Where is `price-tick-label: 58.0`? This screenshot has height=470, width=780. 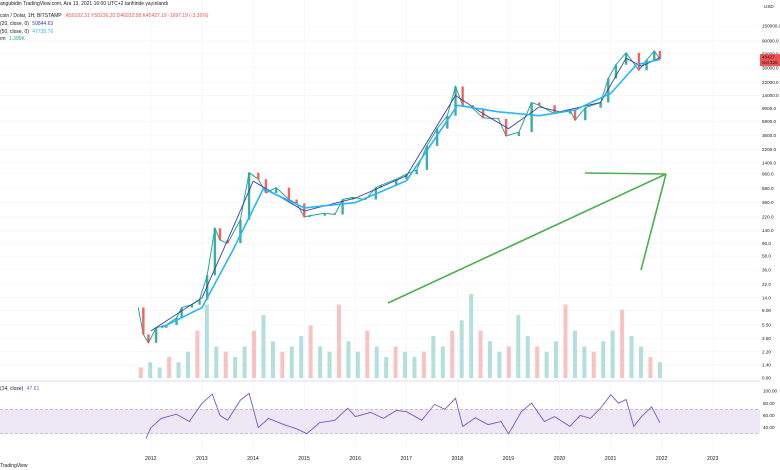
price-tick-label: 58.0 is located at coordinates (766, 256).